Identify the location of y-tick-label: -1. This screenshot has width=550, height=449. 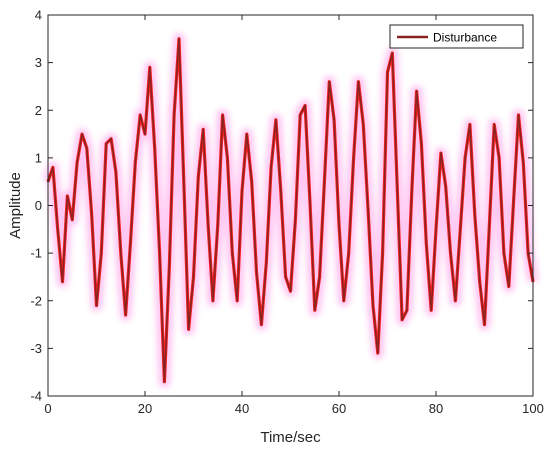
(36, 253).